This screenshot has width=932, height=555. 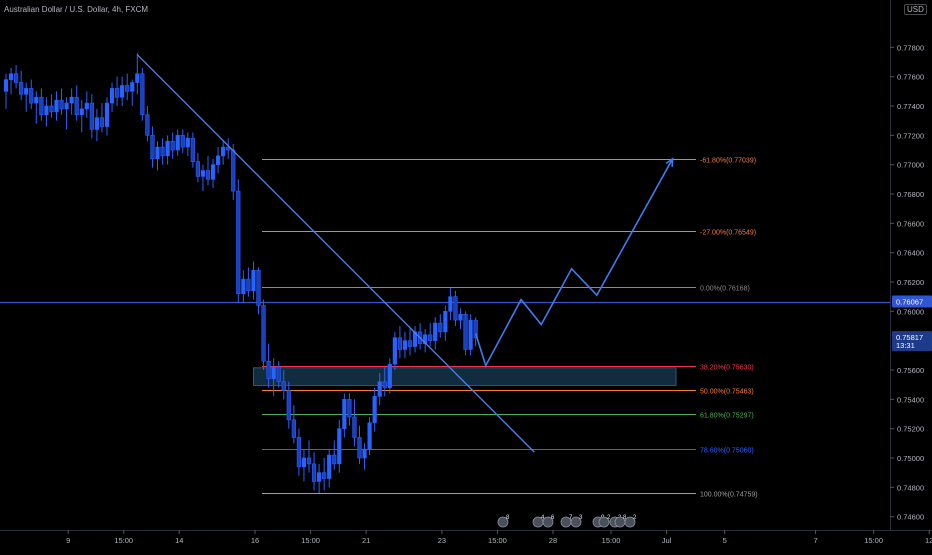 What do you see at coordinates (727, 451) in the screenshot?
I see `fib-level-label: 78.60%(0.75060)` at bounding box center [727, 451].